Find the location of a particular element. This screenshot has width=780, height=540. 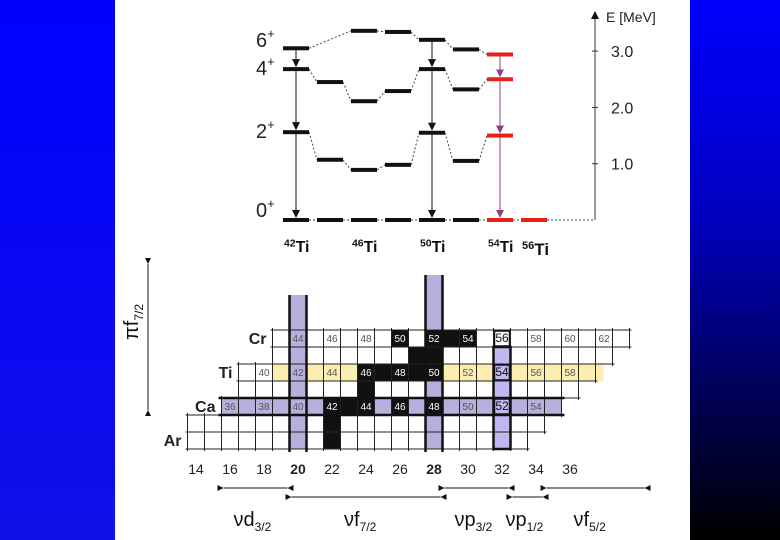

magic-n20-band is located at coordinates (298, 372).